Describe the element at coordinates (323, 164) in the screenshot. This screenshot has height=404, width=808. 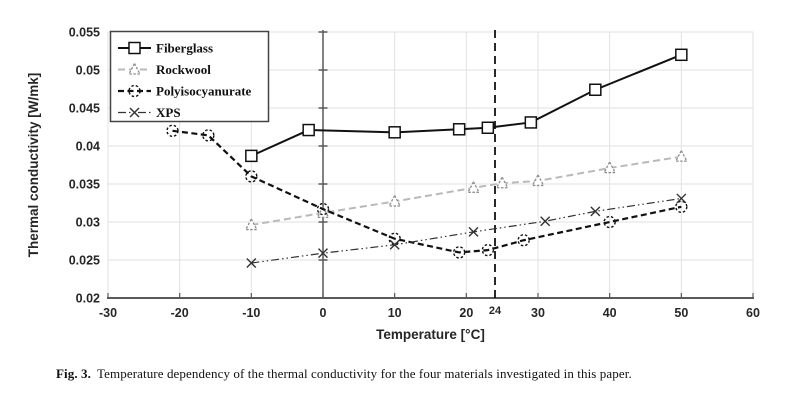
I see `y-axis-line` at that location.